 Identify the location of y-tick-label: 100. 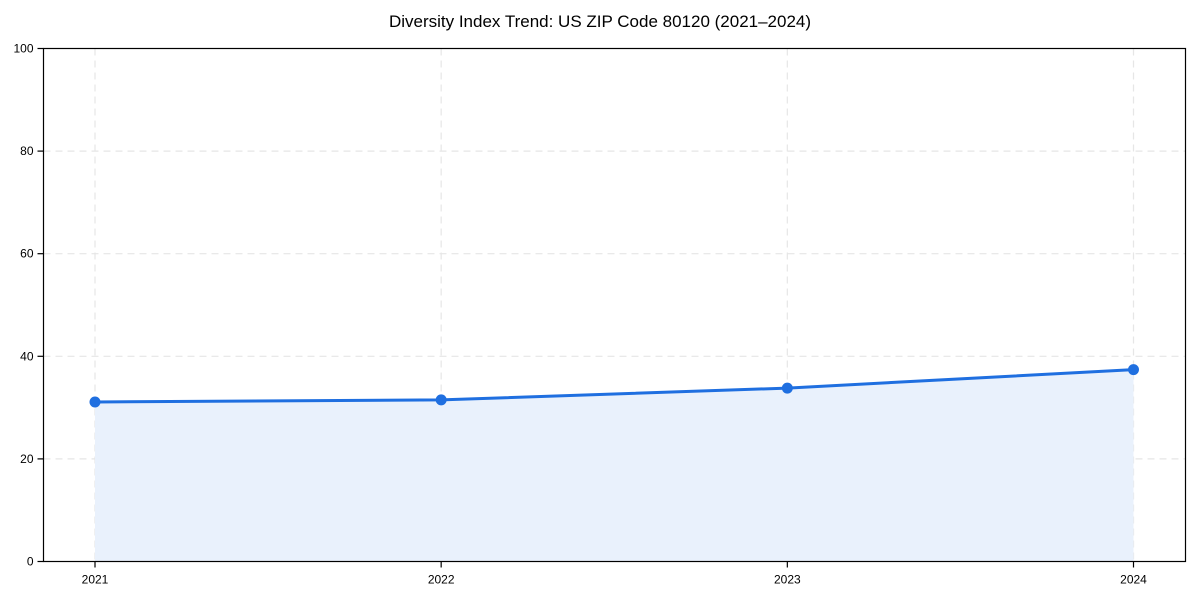
(23, 49).